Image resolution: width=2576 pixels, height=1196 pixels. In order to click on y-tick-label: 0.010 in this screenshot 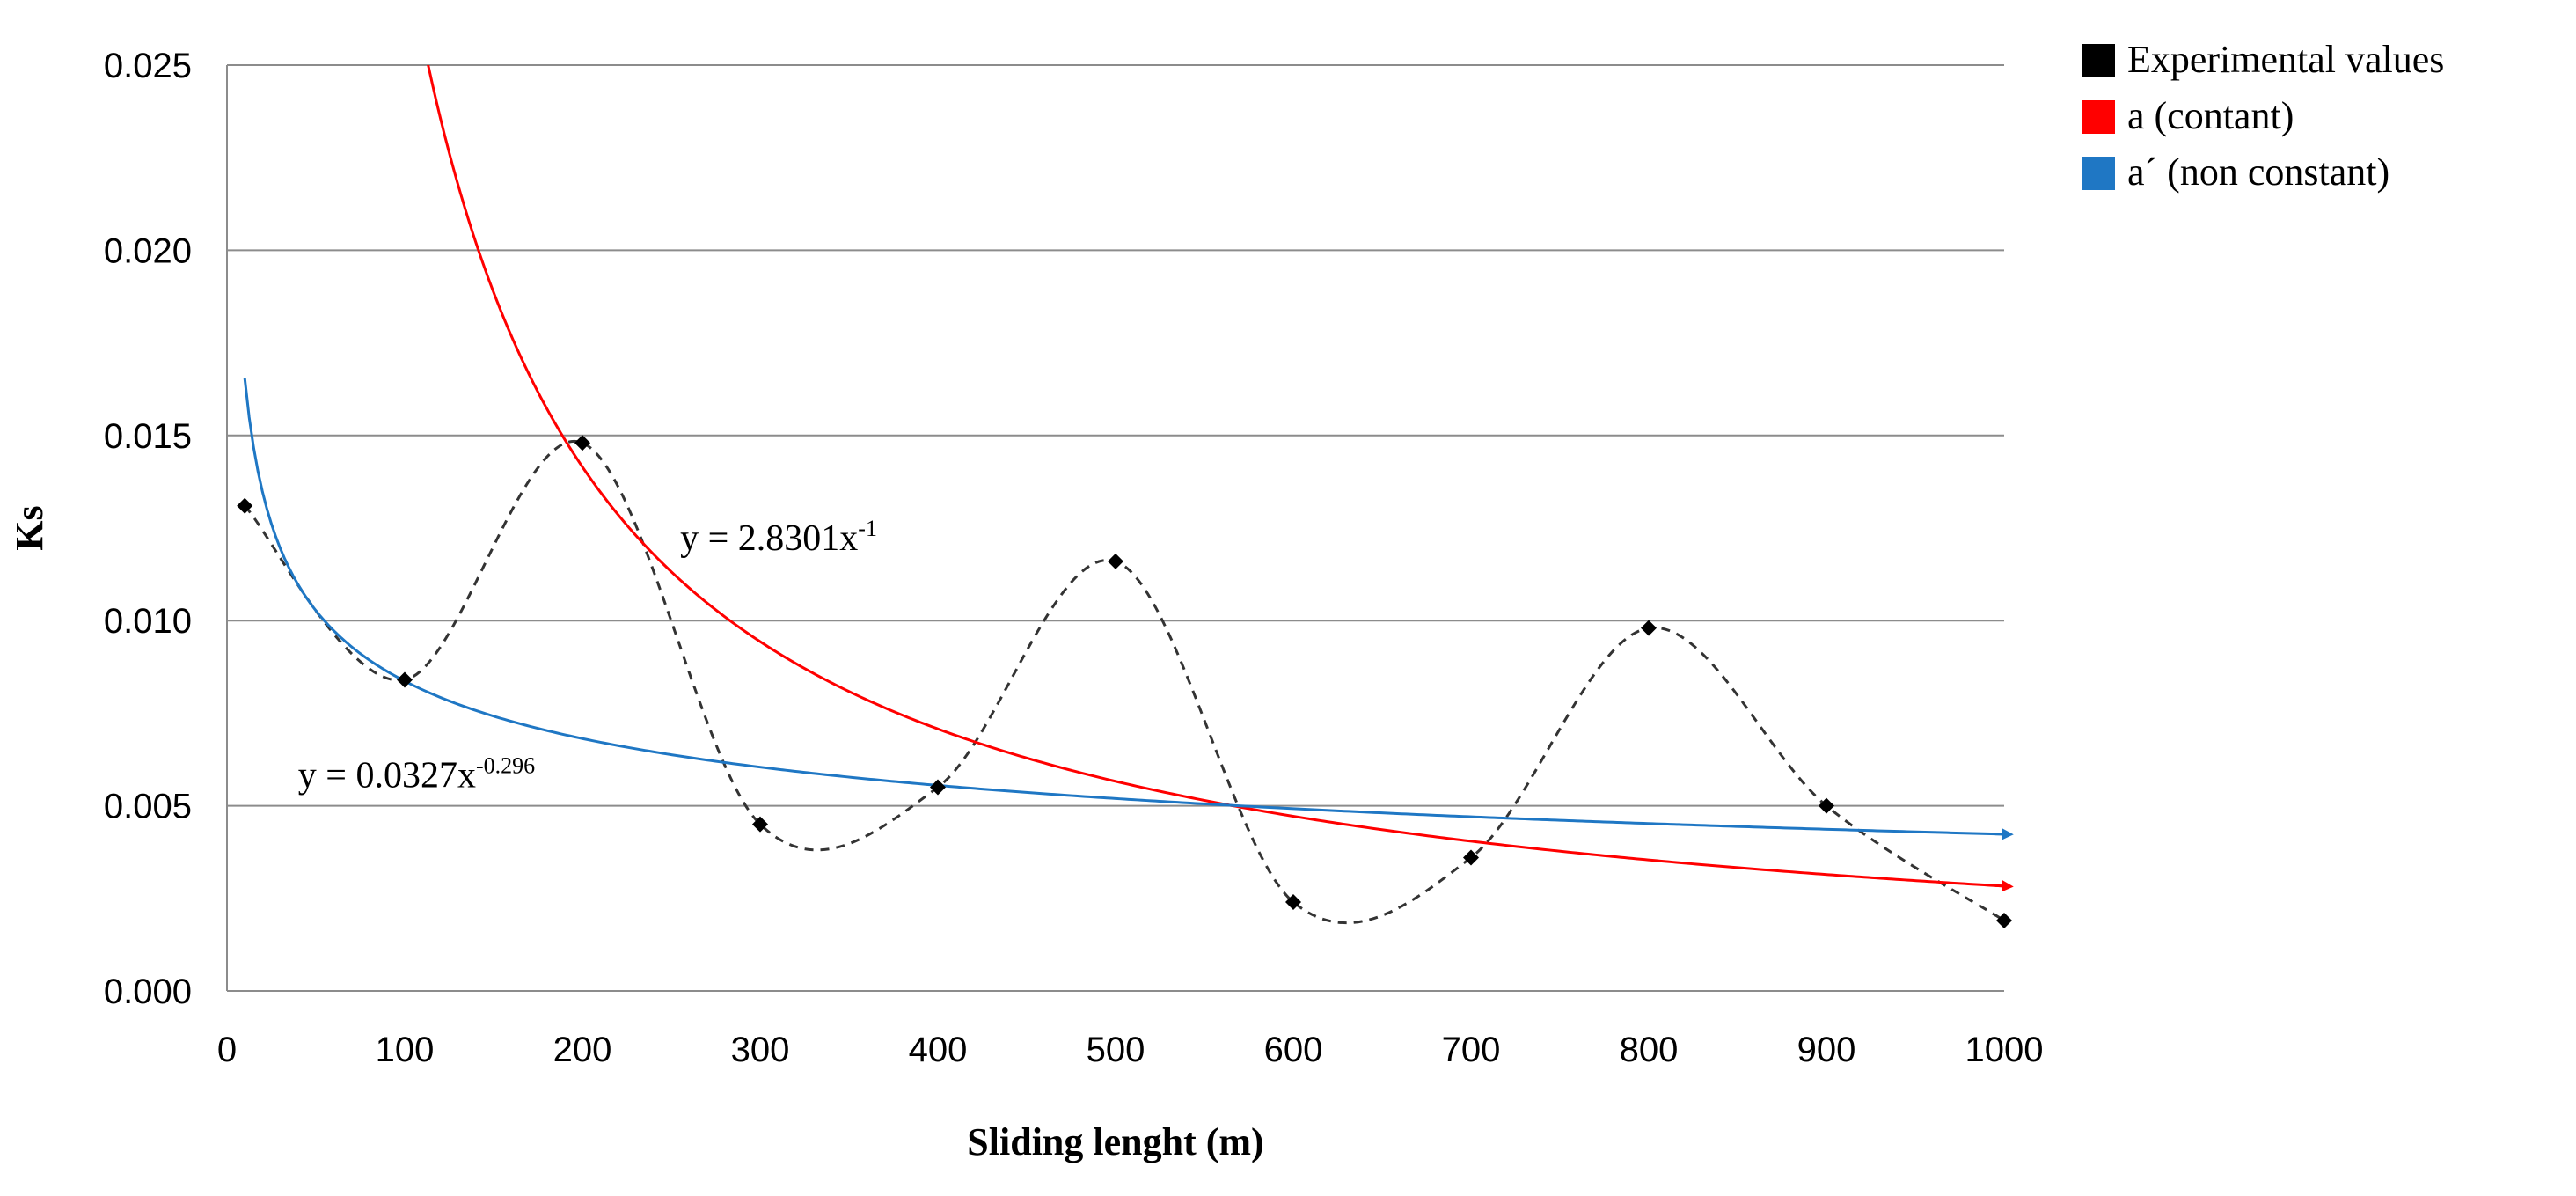, I will do `click(148, 621)`.